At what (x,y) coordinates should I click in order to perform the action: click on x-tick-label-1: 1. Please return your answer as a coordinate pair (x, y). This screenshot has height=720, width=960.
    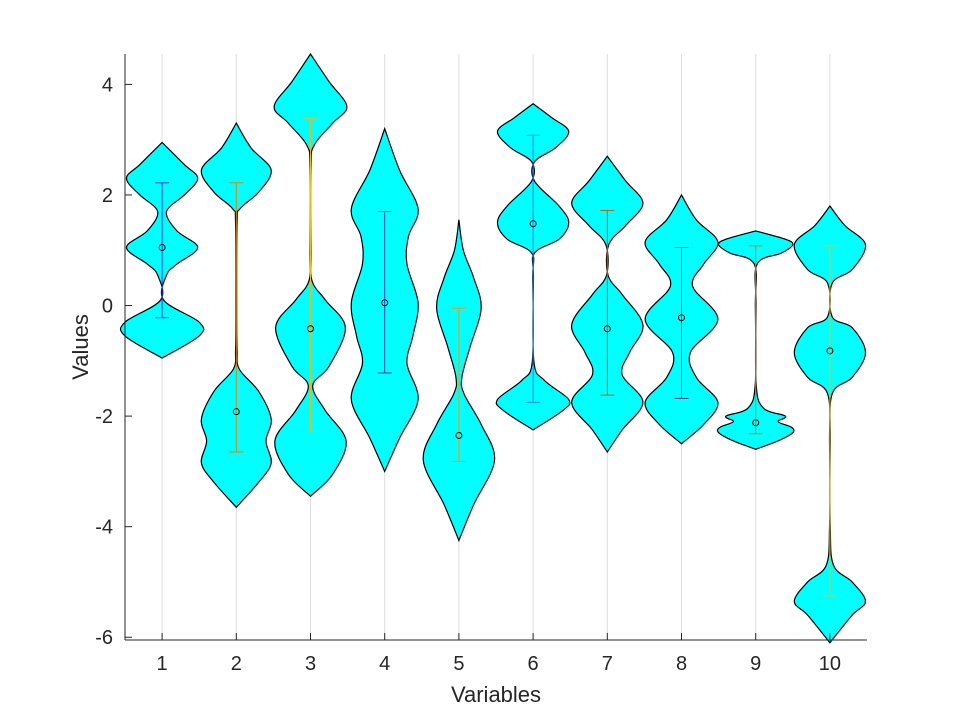
    Looking at the image, I should click on (162, 664).